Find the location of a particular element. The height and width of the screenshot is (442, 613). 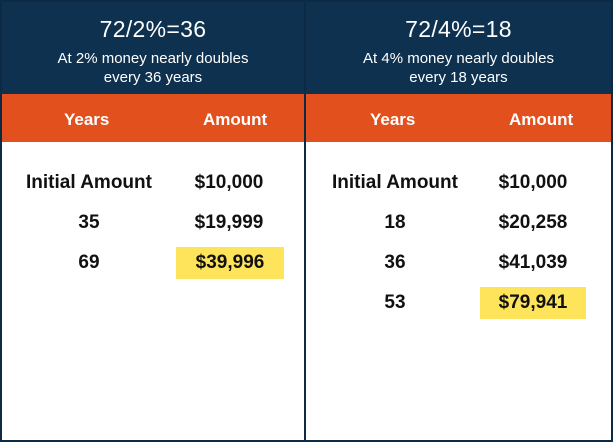

formula-title: 72/4%=18 is located at coordinates (458, 29).